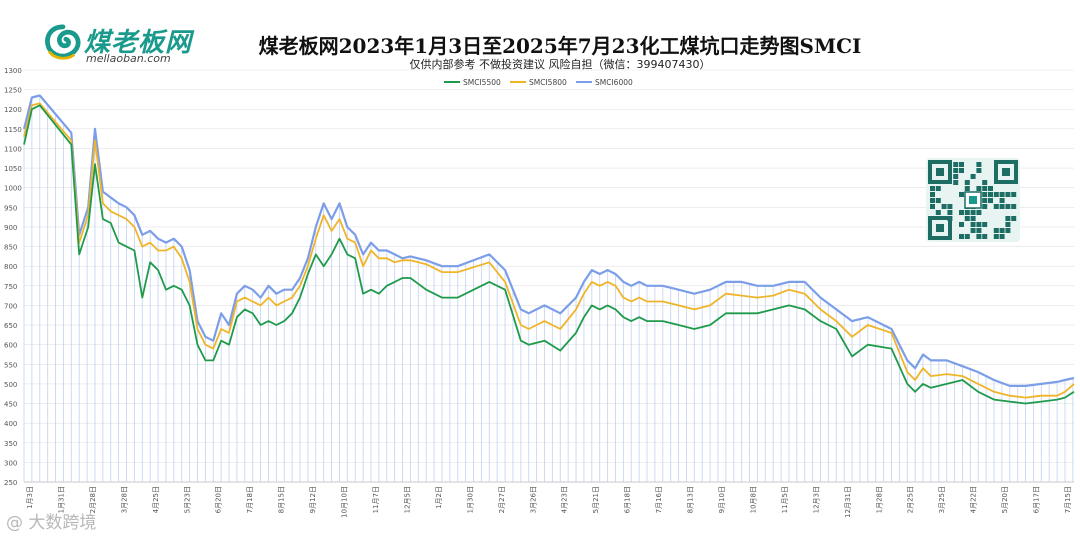 The image size is (1080, 536). I want to click on x-tick-label: 12月5日, so click(407, 499).